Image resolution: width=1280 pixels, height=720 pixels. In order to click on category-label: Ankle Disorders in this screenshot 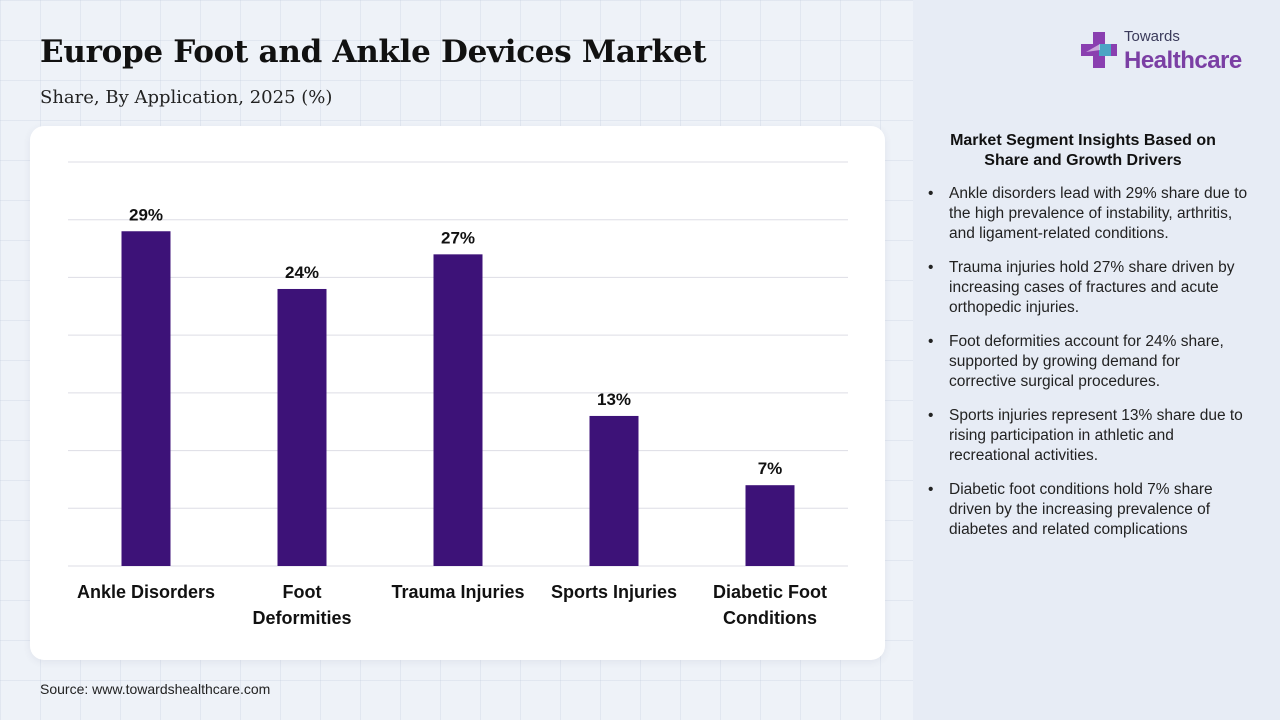, I will do `click(146, 592)`.